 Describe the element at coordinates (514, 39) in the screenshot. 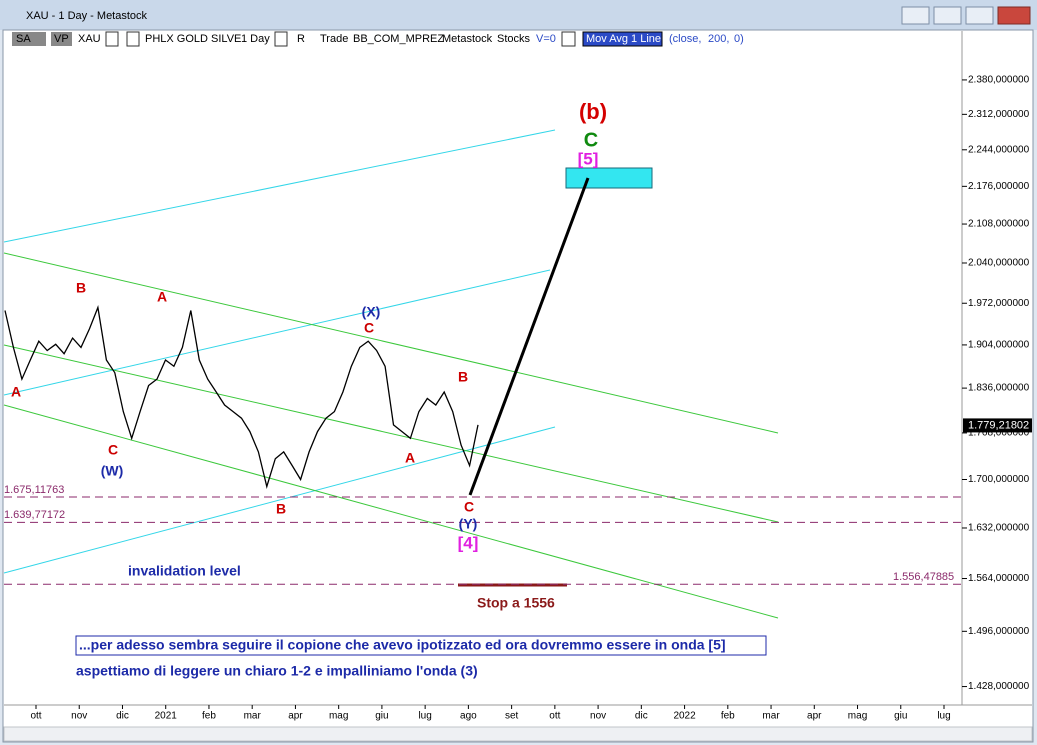

I see `toolbar-text: Stocks` at that location.